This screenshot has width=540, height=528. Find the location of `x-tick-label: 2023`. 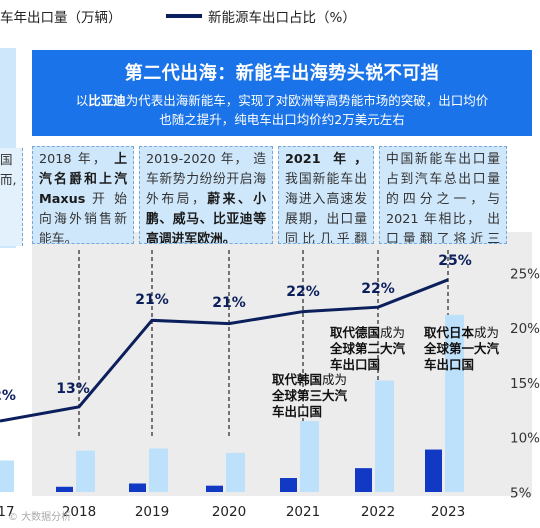

x-tick-label: 2023 is located at coordinates (448, 512).